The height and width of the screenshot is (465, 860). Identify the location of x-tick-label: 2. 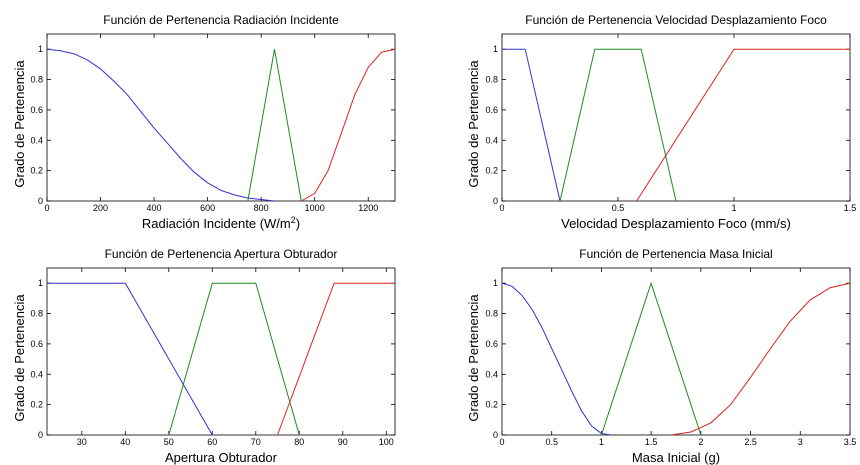
(700, 442).